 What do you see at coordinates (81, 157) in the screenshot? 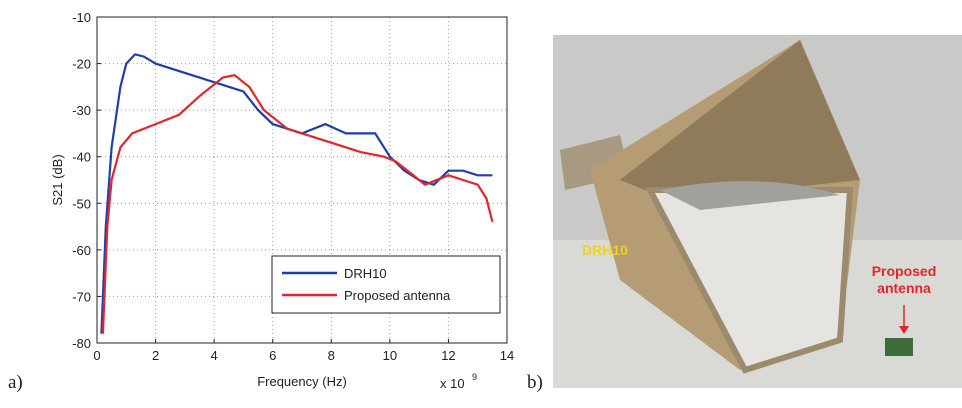
I see `y-tick-label: -40` at bounding box center [81, 157].